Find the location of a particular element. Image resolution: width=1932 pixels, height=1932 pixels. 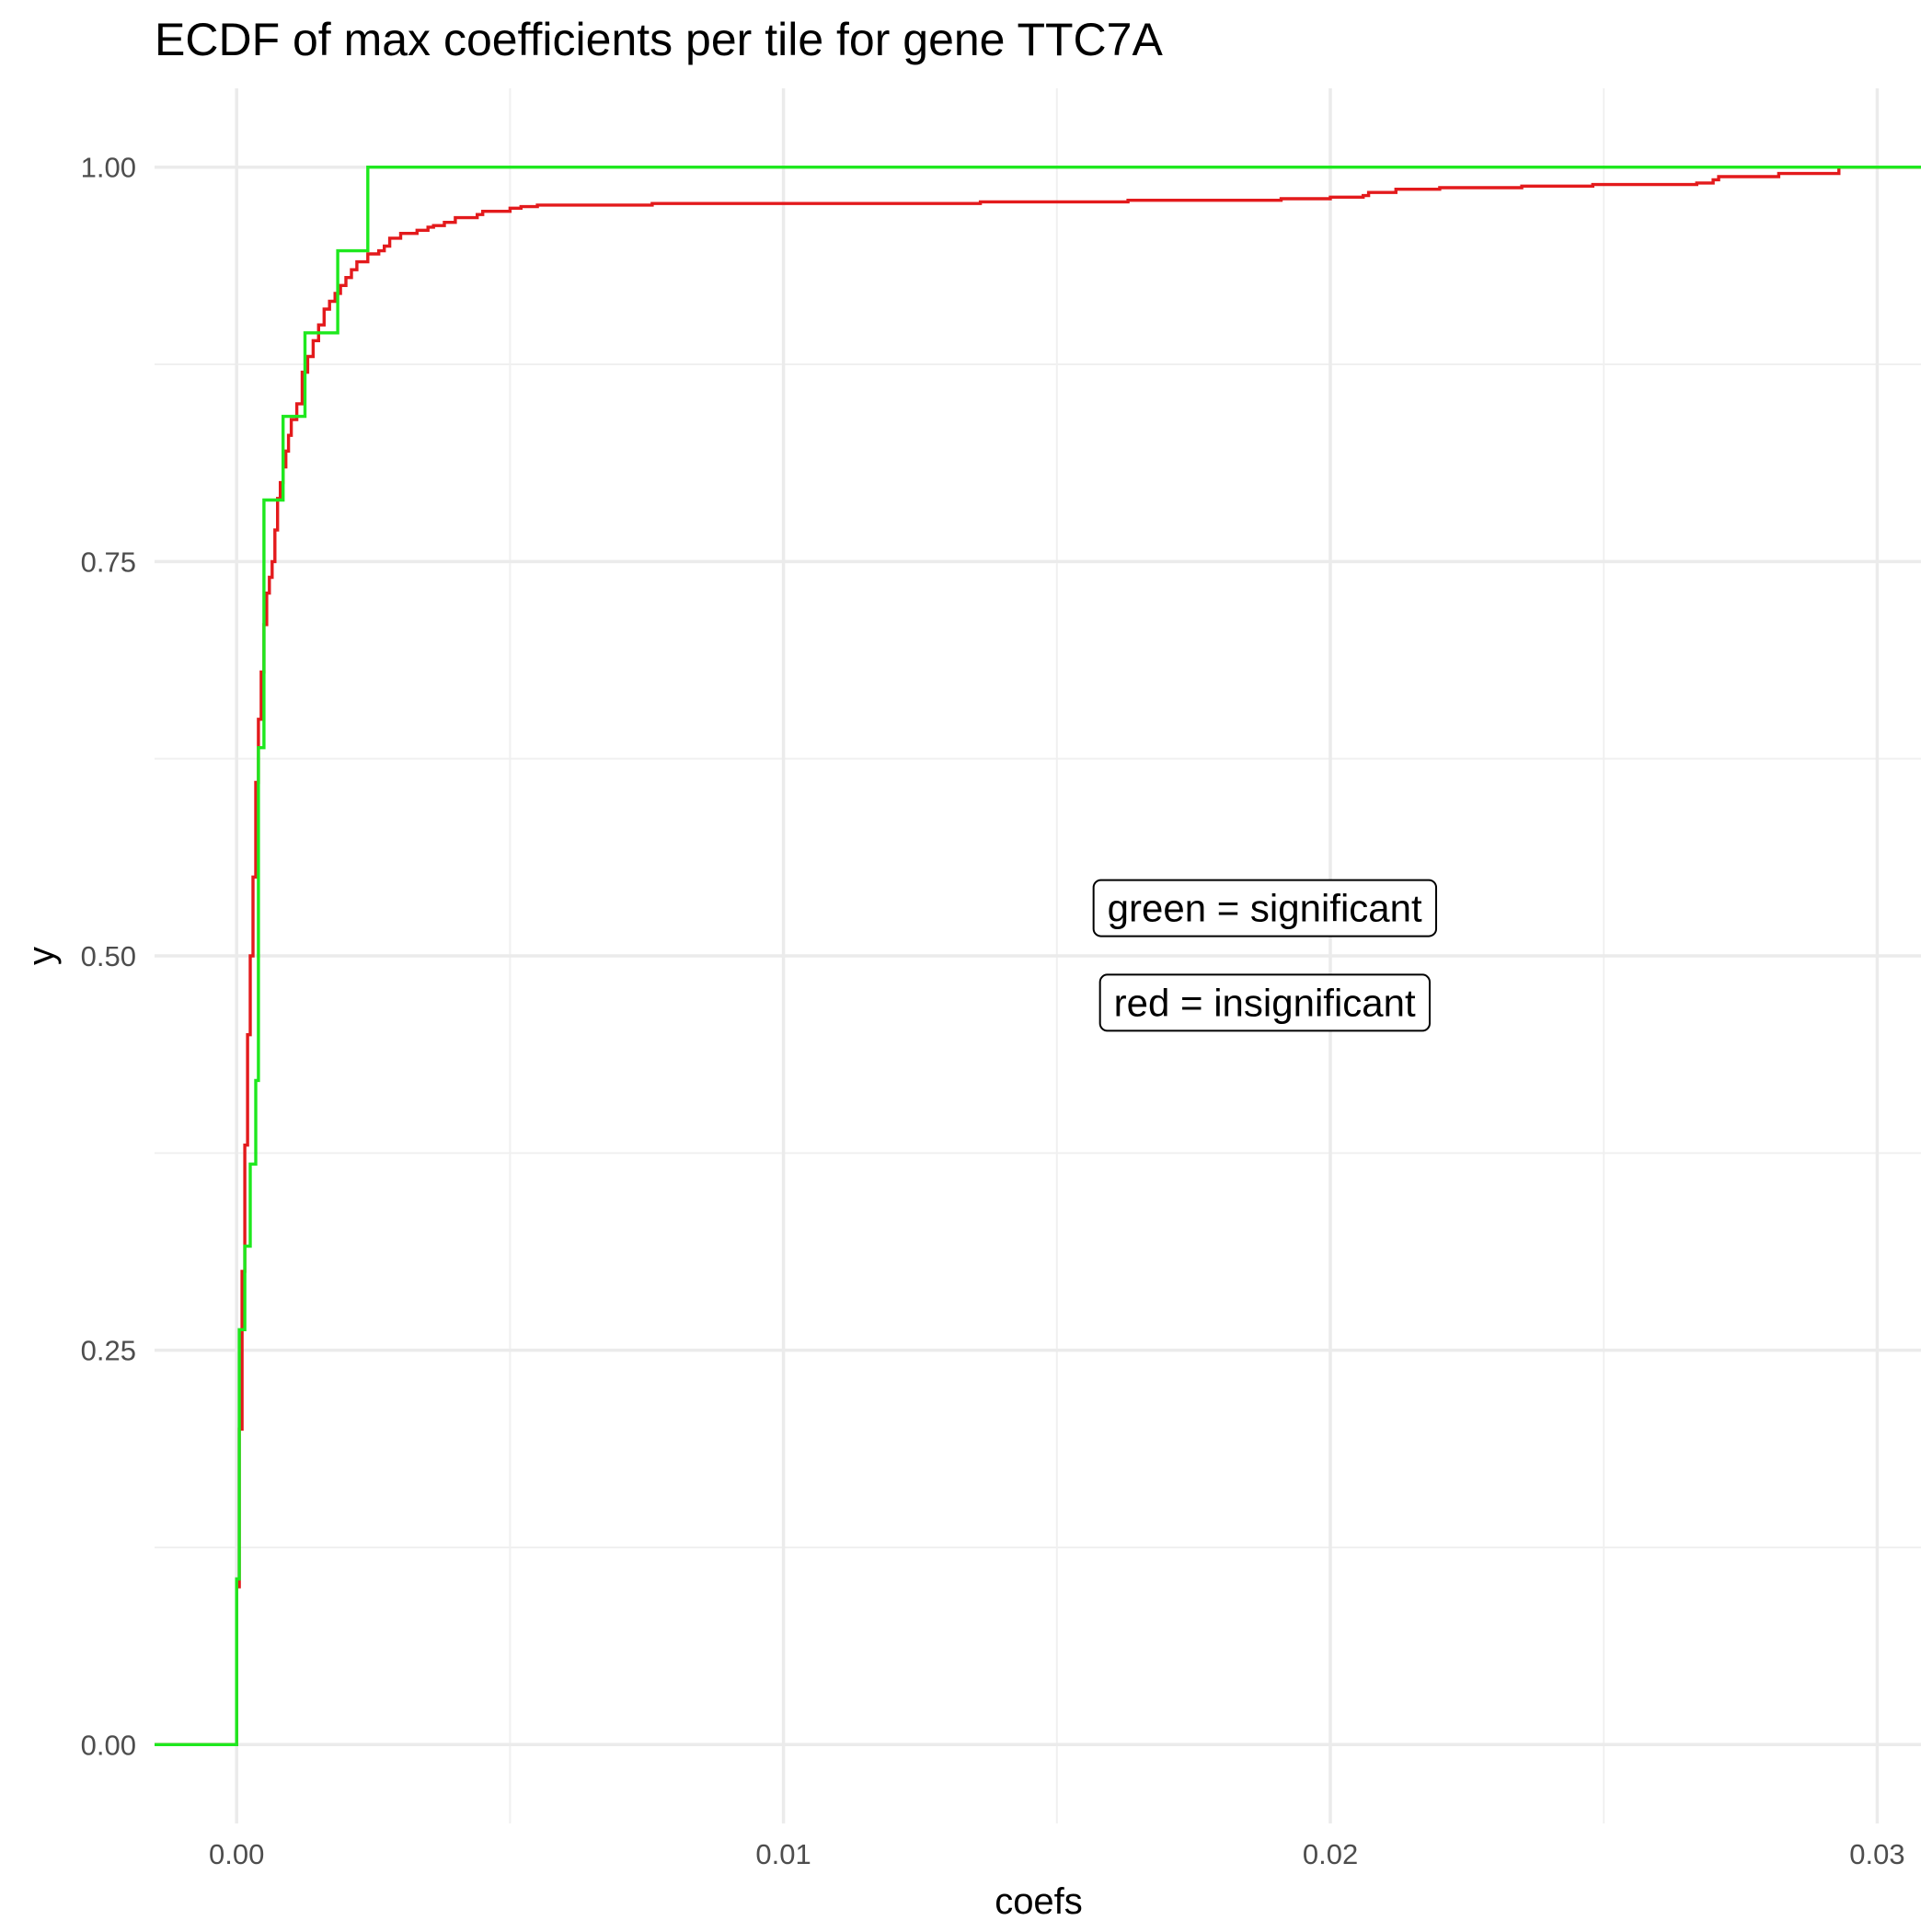

y-axis-ticks: 0.00 0.25 0.50 0.75 1.00 is located at coordinates (108, 957).